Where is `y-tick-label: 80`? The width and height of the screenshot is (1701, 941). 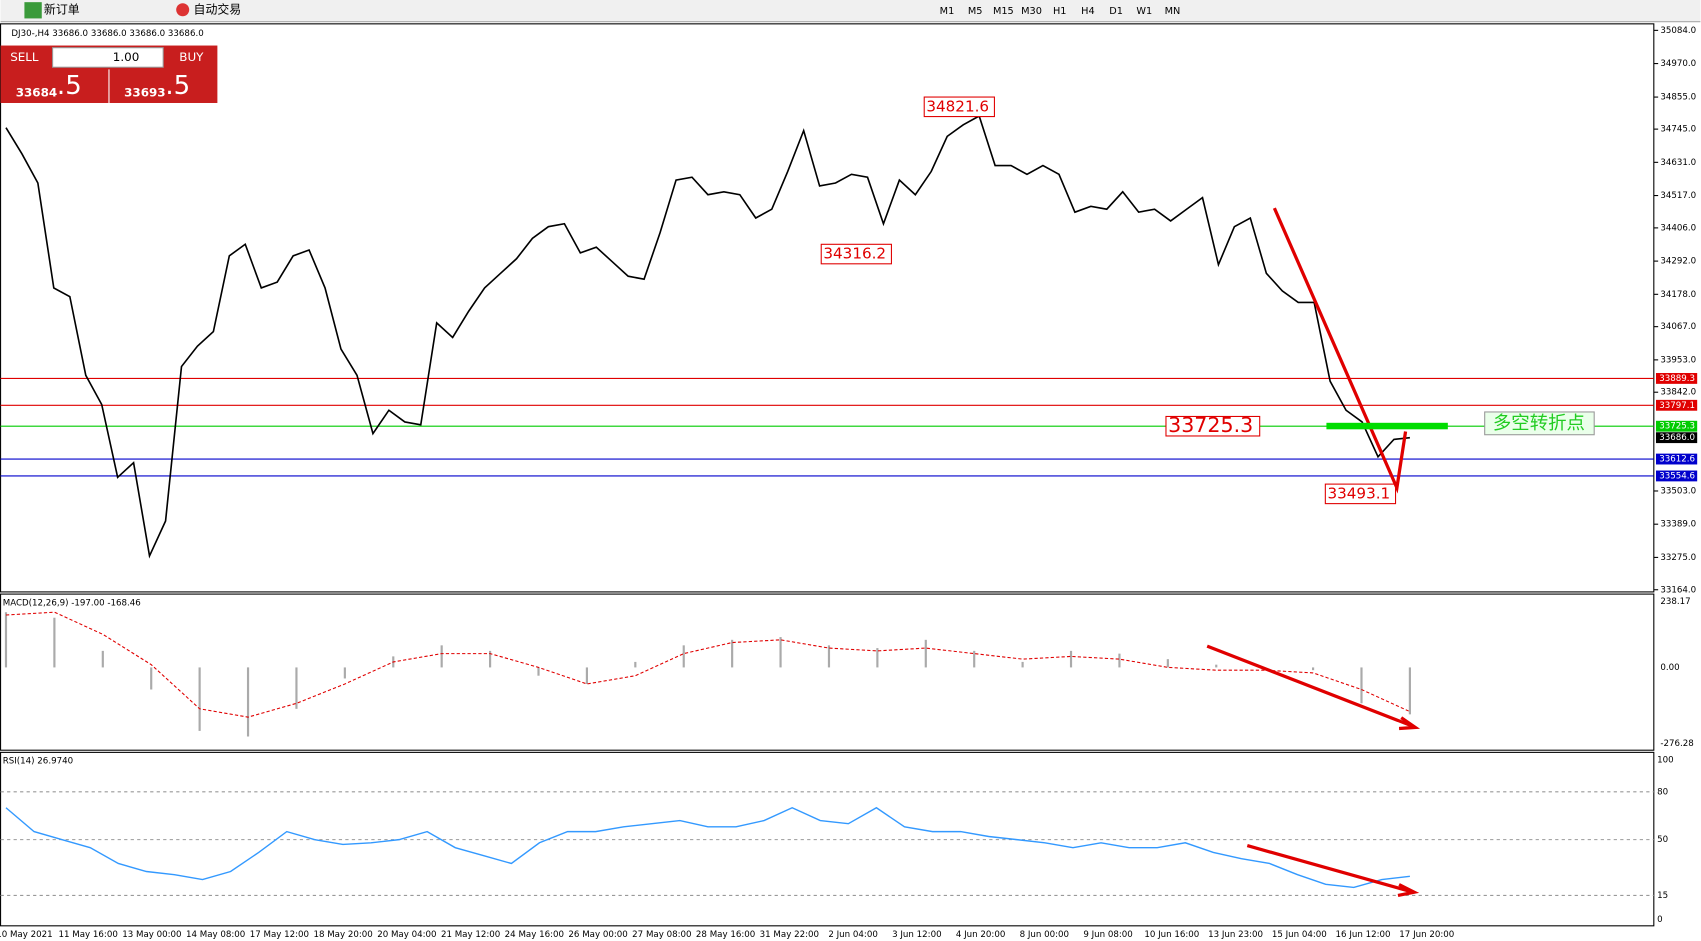
y-tick-label: 80 is located at coordinates (1662, 792).